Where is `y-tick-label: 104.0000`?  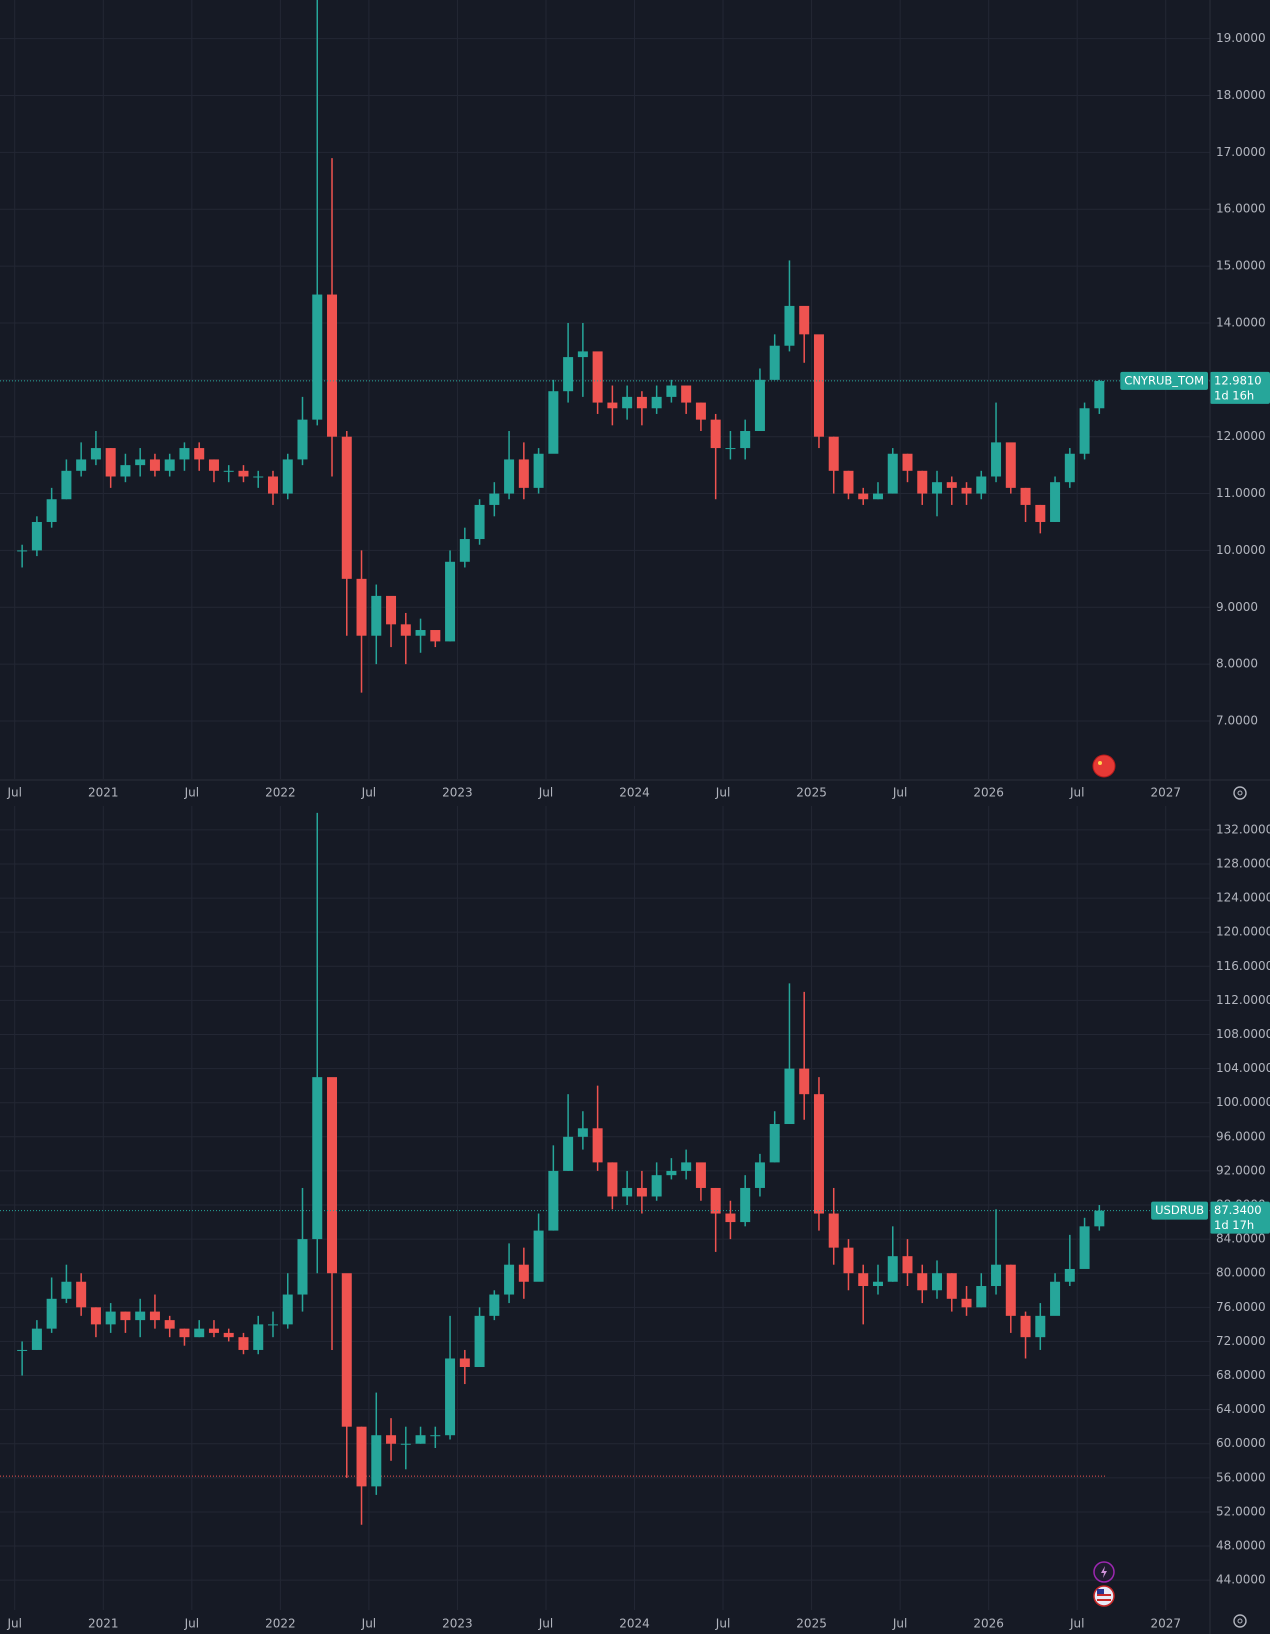
y-tick-label: 104.0000 is located at coordinates (1243, 1068).